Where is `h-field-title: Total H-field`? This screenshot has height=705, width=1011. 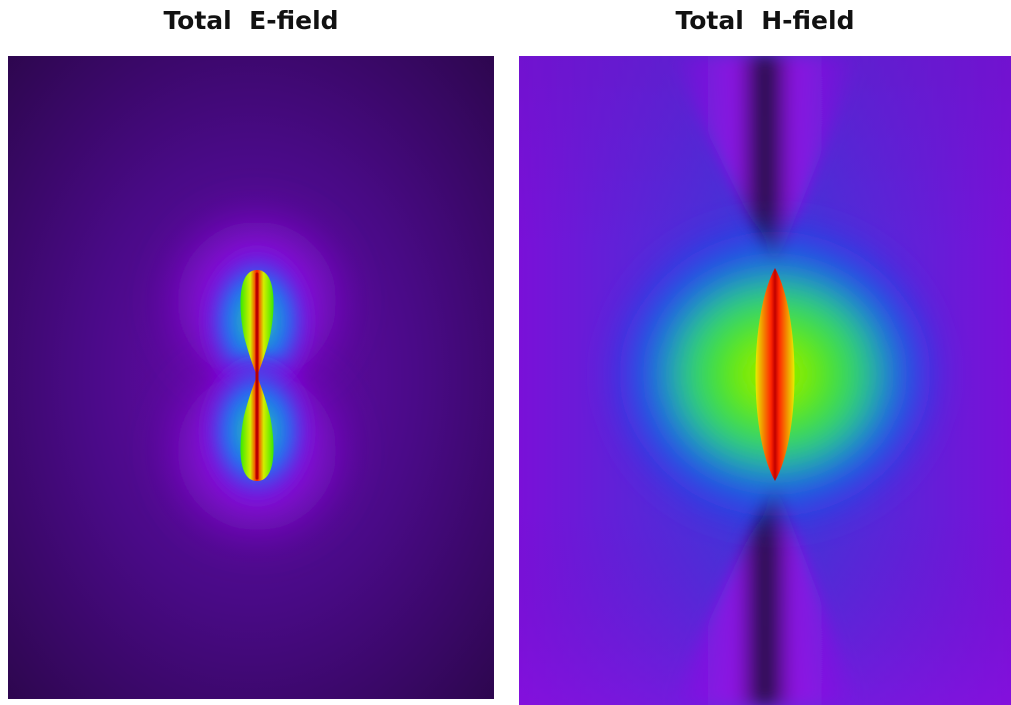 h-field-title: Total H-field is located at coordinates (765, 20).